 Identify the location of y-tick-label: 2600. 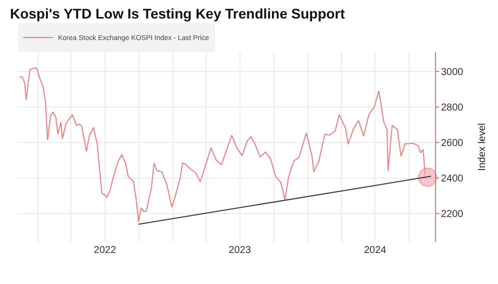
(452, 144).